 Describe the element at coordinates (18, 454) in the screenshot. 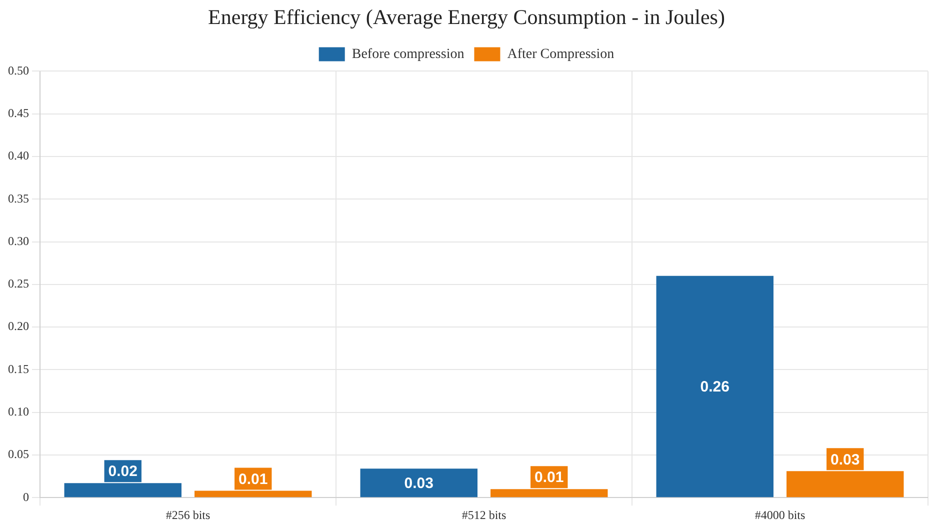

I see `y-tick-label: 0.05` at that location.